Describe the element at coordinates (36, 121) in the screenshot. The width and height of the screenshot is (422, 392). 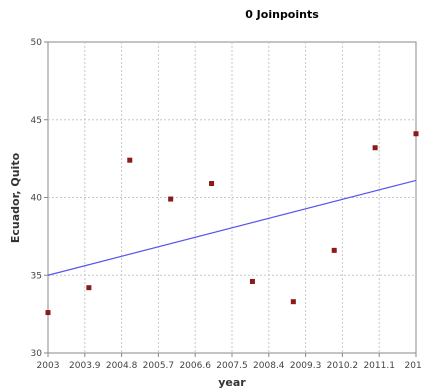
I see `y-tick-label: 45` at that location.